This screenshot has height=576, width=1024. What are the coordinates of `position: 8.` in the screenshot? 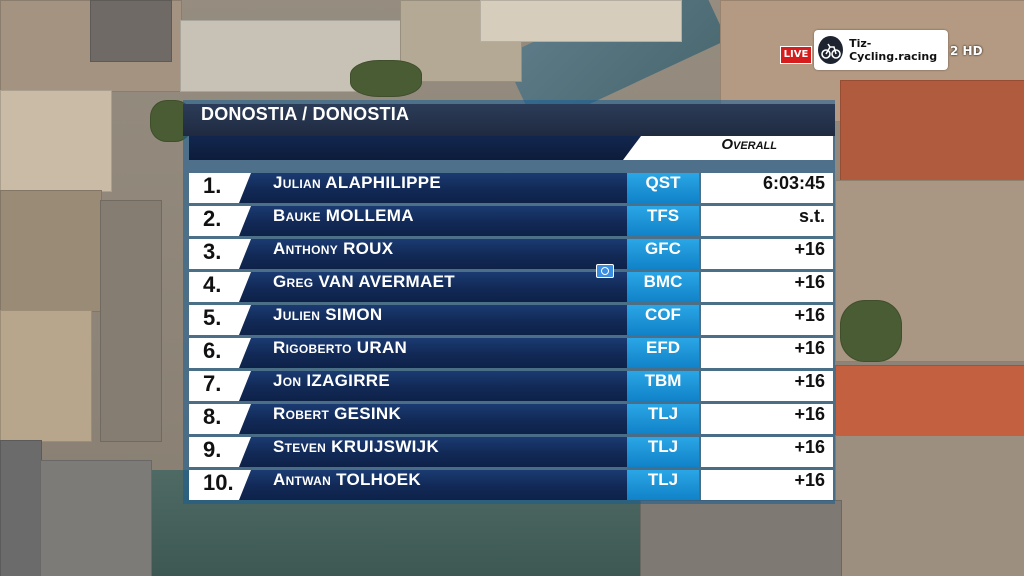 It's located at (212, 416).